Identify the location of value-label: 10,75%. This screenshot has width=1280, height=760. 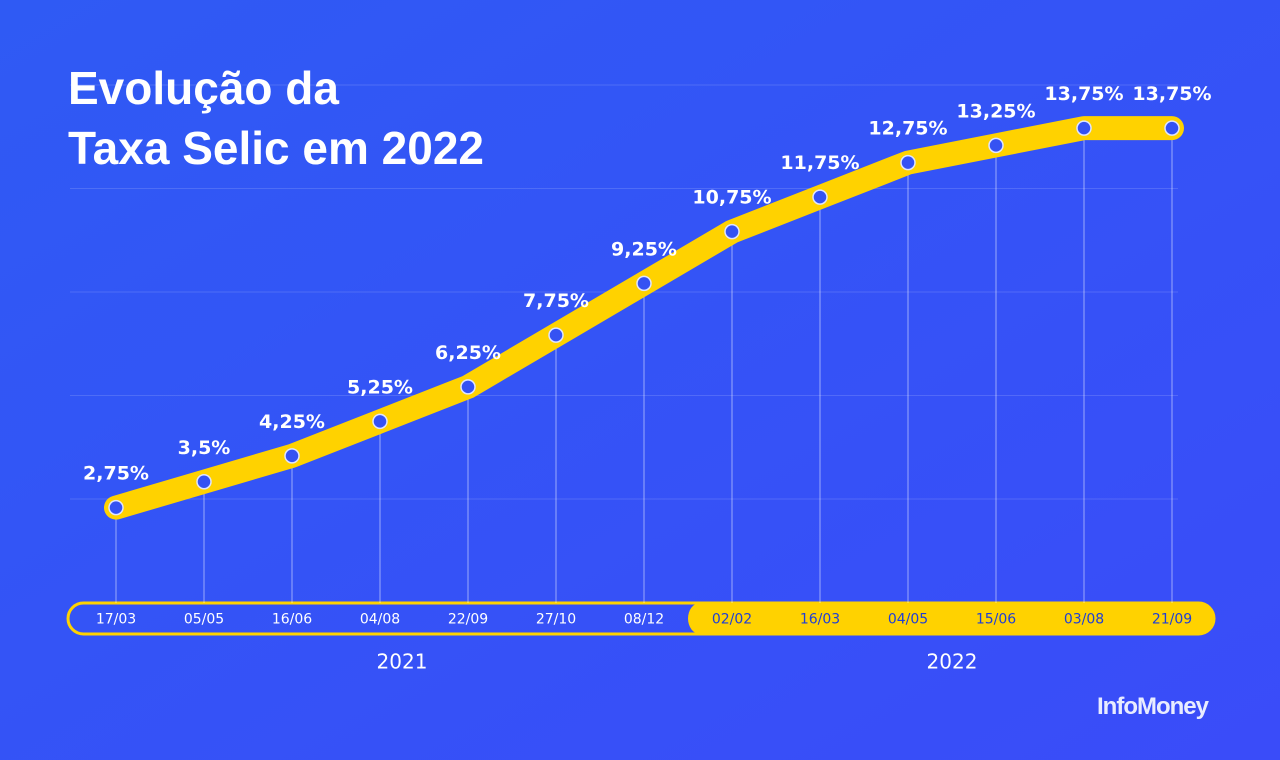
(731, 198).